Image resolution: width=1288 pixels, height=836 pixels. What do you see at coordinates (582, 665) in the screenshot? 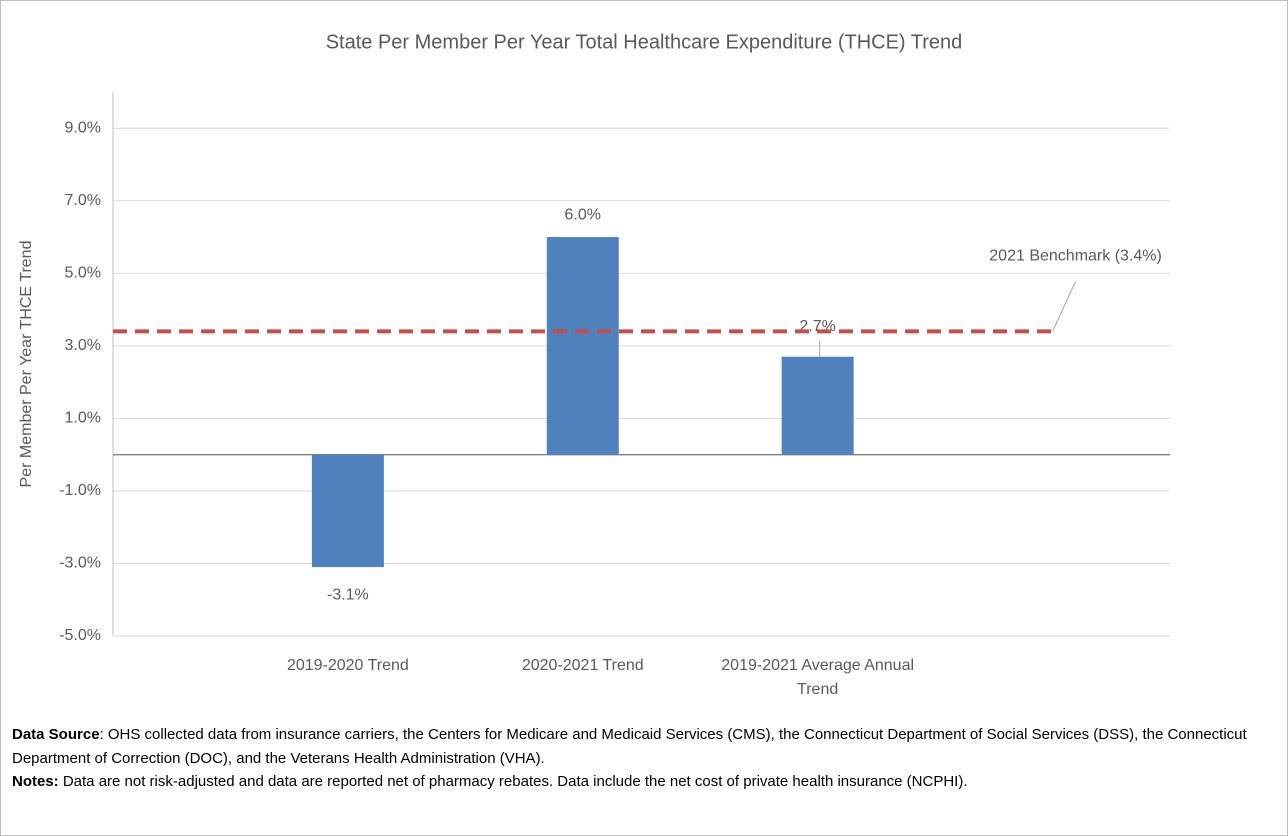
I see `x-tick-label: 2020-2021 Trend` at bounding box center [582, 665].